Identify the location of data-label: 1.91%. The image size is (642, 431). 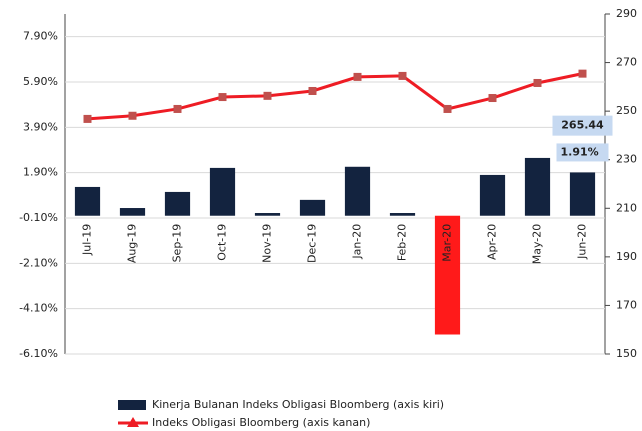
(580, 151).